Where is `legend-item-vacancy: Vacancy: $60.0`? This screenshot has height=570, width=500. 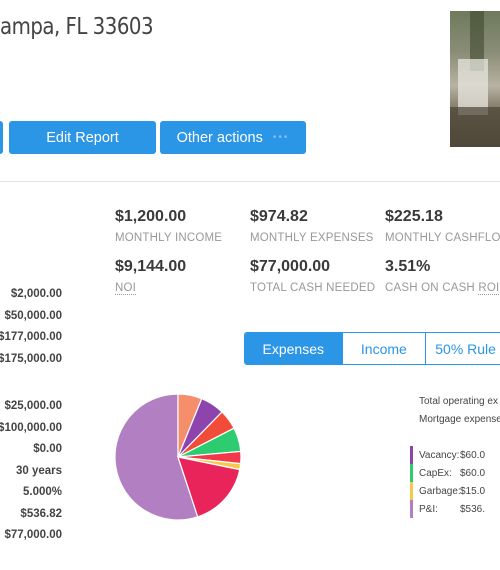
legend-item-vacancy: Vacancy: $60.0 is located at coordinates (447, 455).